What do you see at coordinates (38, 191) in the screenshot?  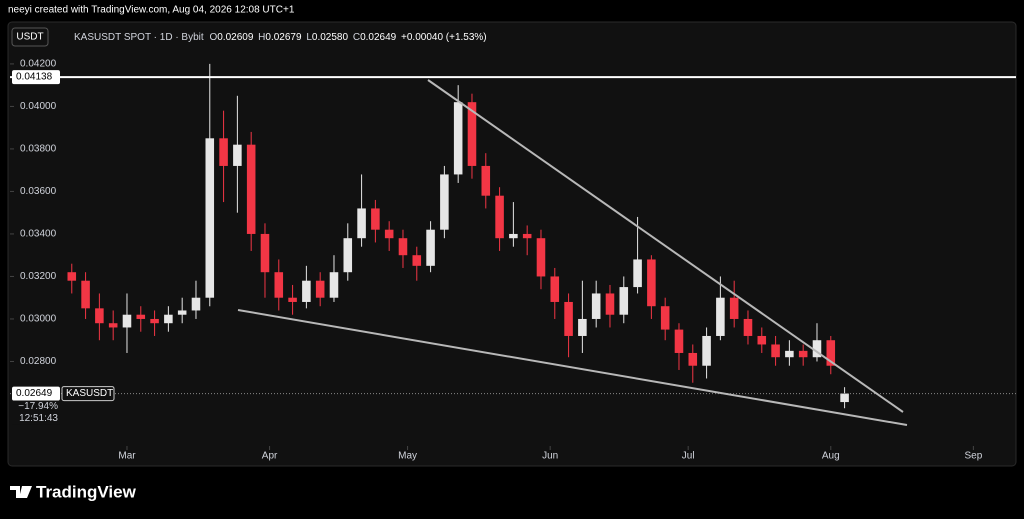 I see `y-tick-label: 0.03600` at bounding box center [38, 191].